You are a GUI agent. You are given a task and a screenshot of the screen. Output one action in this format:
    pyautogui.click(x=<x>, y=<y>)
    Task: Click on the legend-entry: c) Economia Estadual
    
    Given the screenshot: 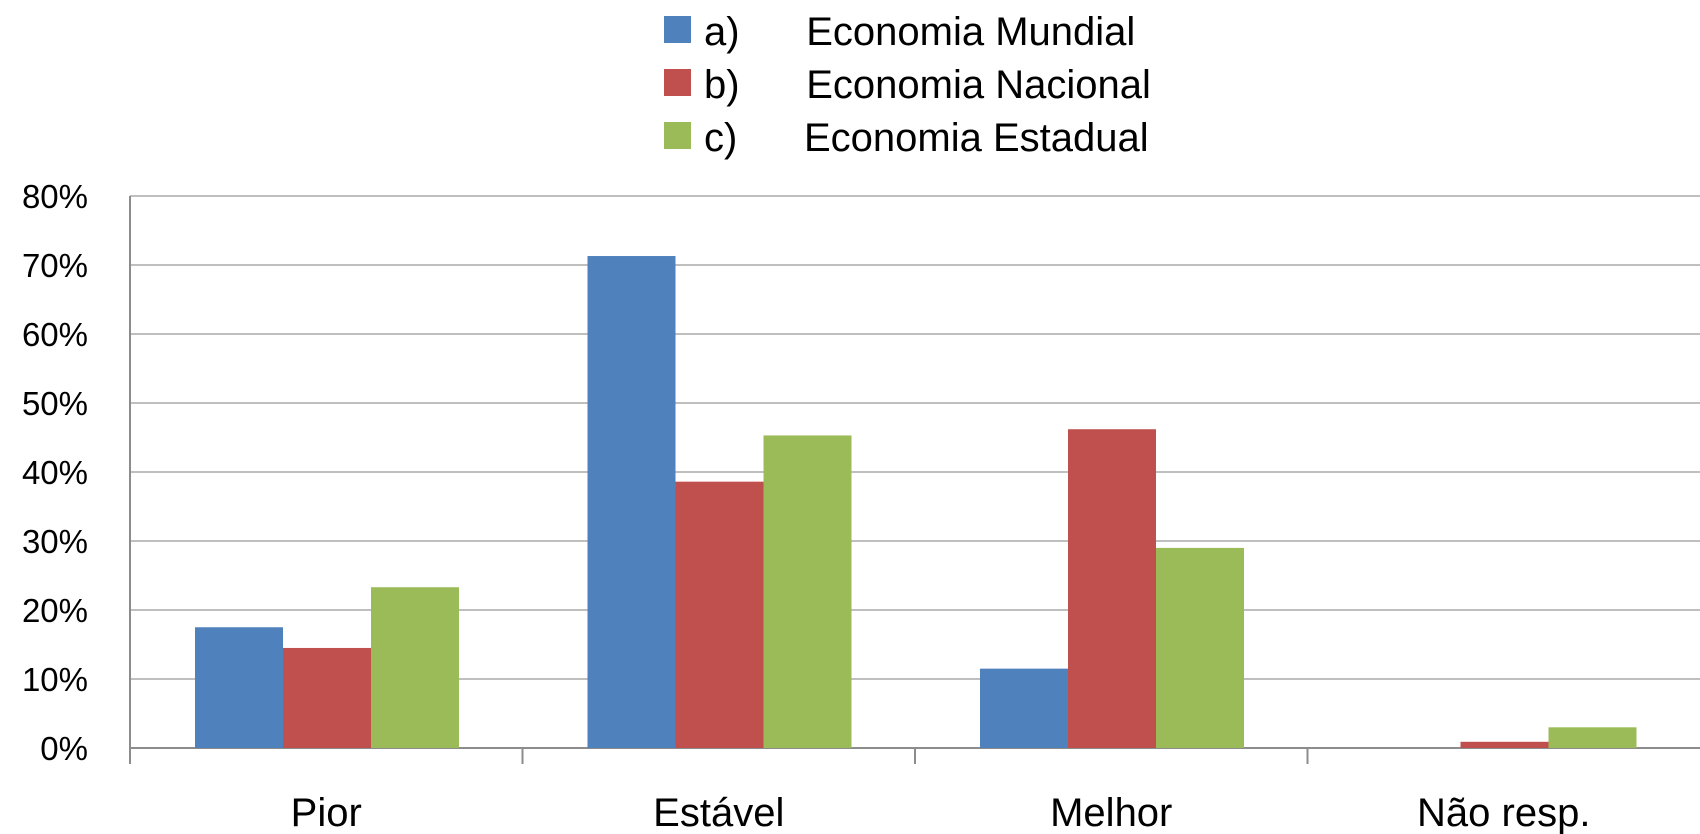 What is the action you would take?
    pyautogui.click(x=926, y=138)
    